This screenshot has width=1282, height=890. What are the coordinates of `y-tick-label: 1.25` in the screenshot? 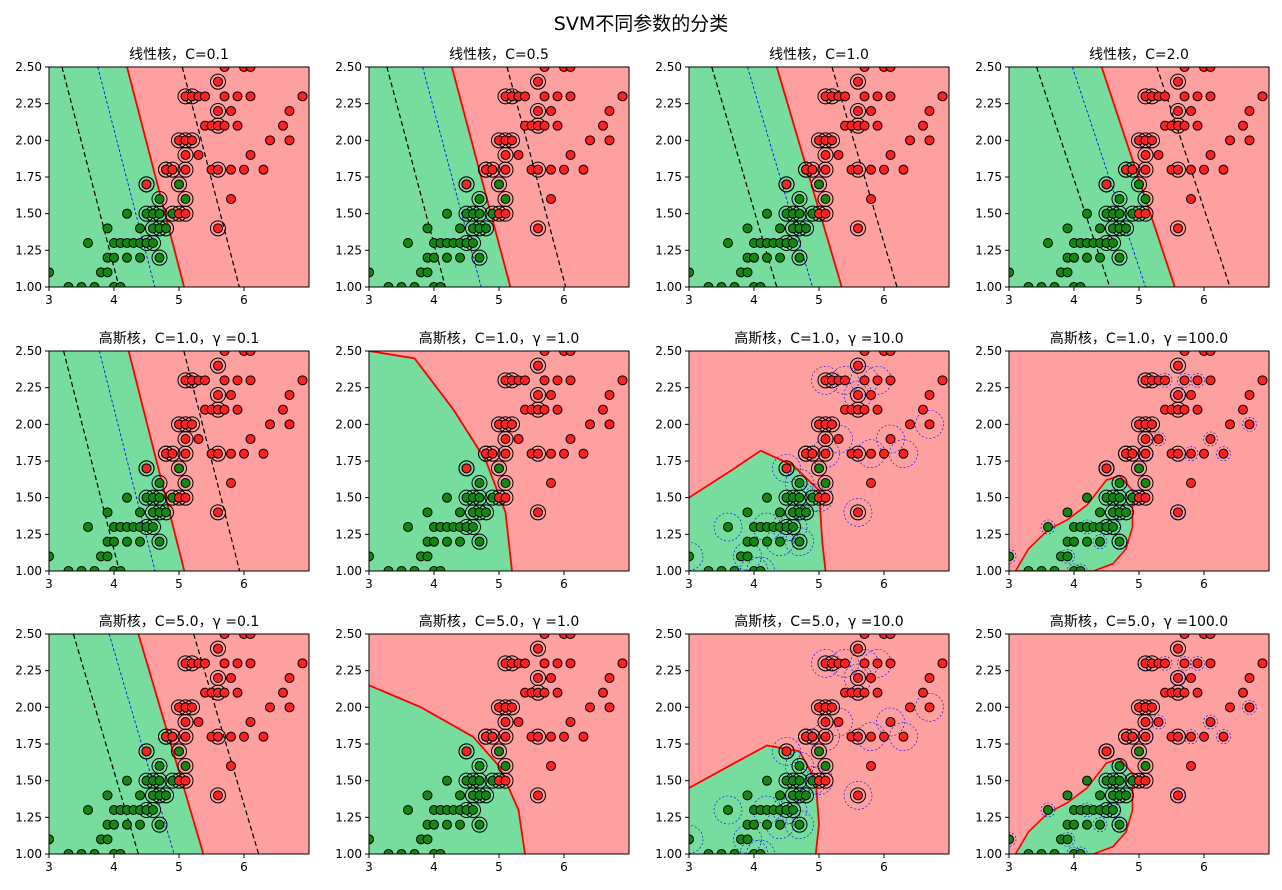 It's located at (988, 250).